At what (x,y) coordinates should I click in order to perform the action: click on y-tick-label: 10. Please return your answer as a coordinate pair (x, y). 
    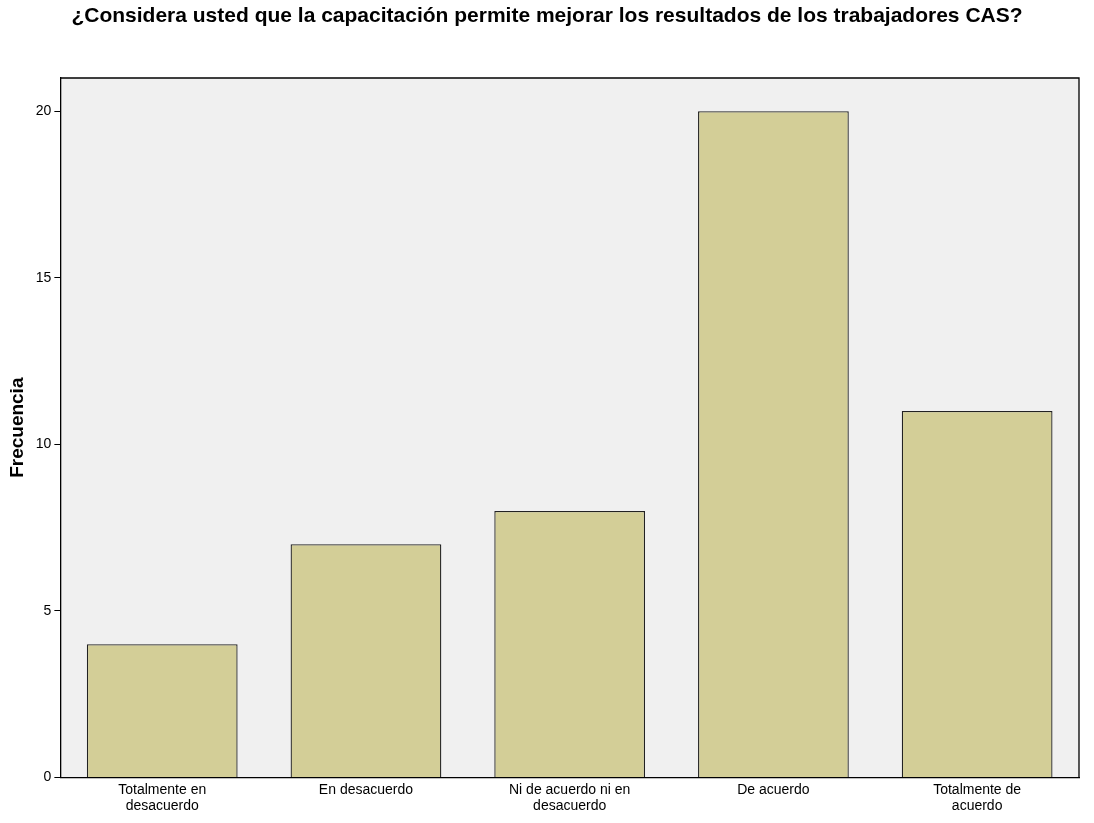
    Looking at the image, I should click on (43, 443).